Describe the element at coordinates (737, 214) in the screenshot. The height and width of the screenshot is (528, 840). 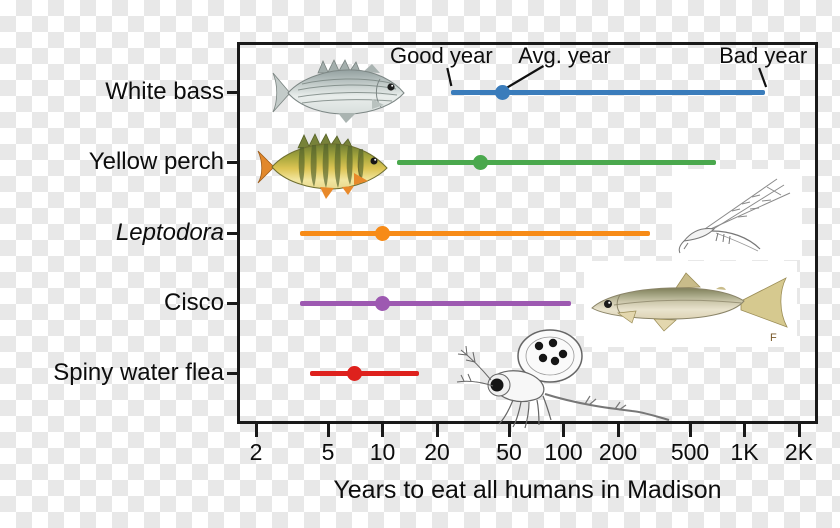
I see `leptodora-line-drawing-icon` at that location.